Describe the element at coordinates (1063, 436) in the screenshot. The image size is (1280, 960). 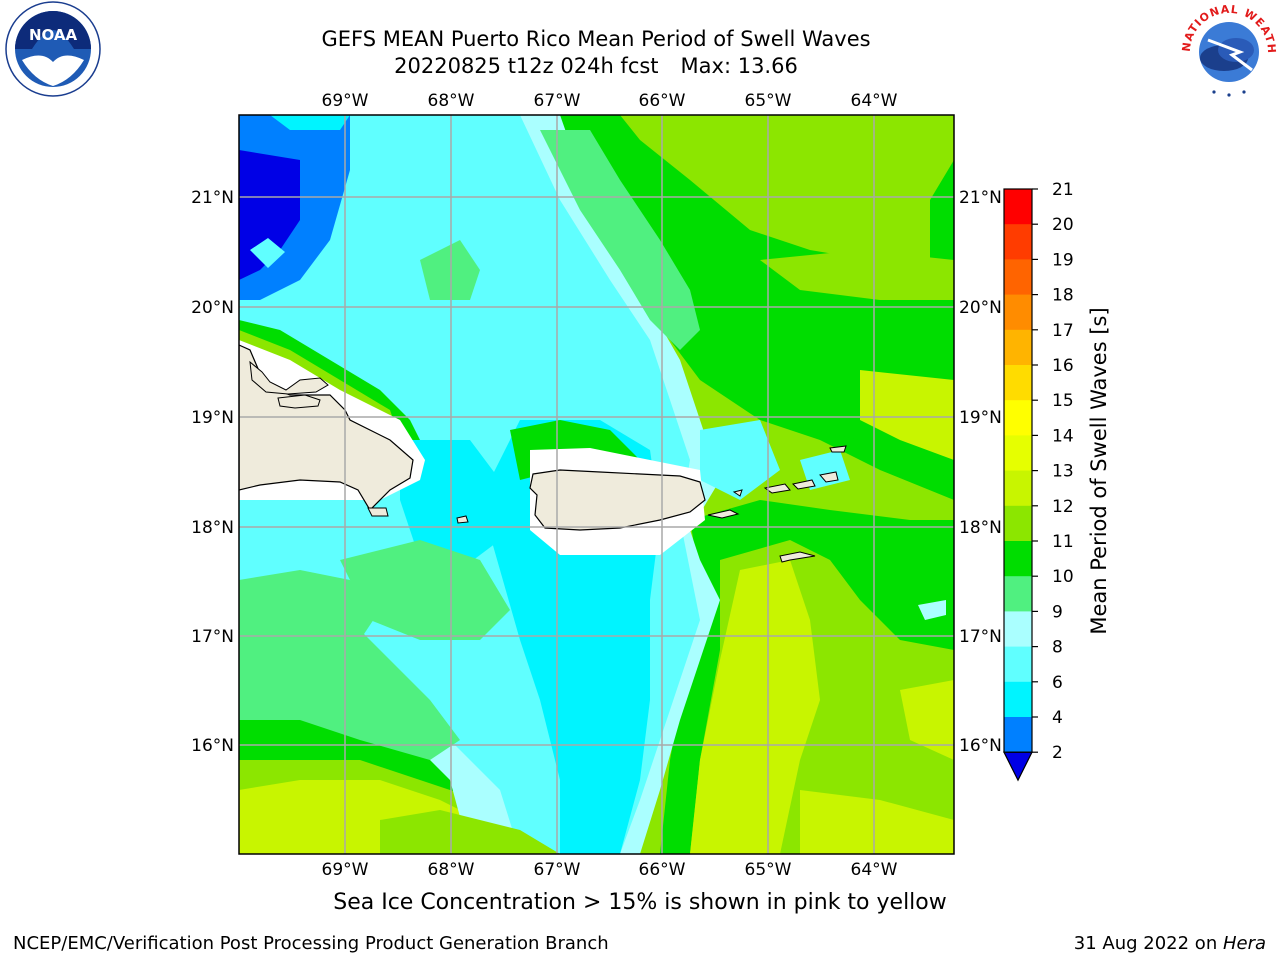
I see `colorbar-tick-label: 14` at that location.